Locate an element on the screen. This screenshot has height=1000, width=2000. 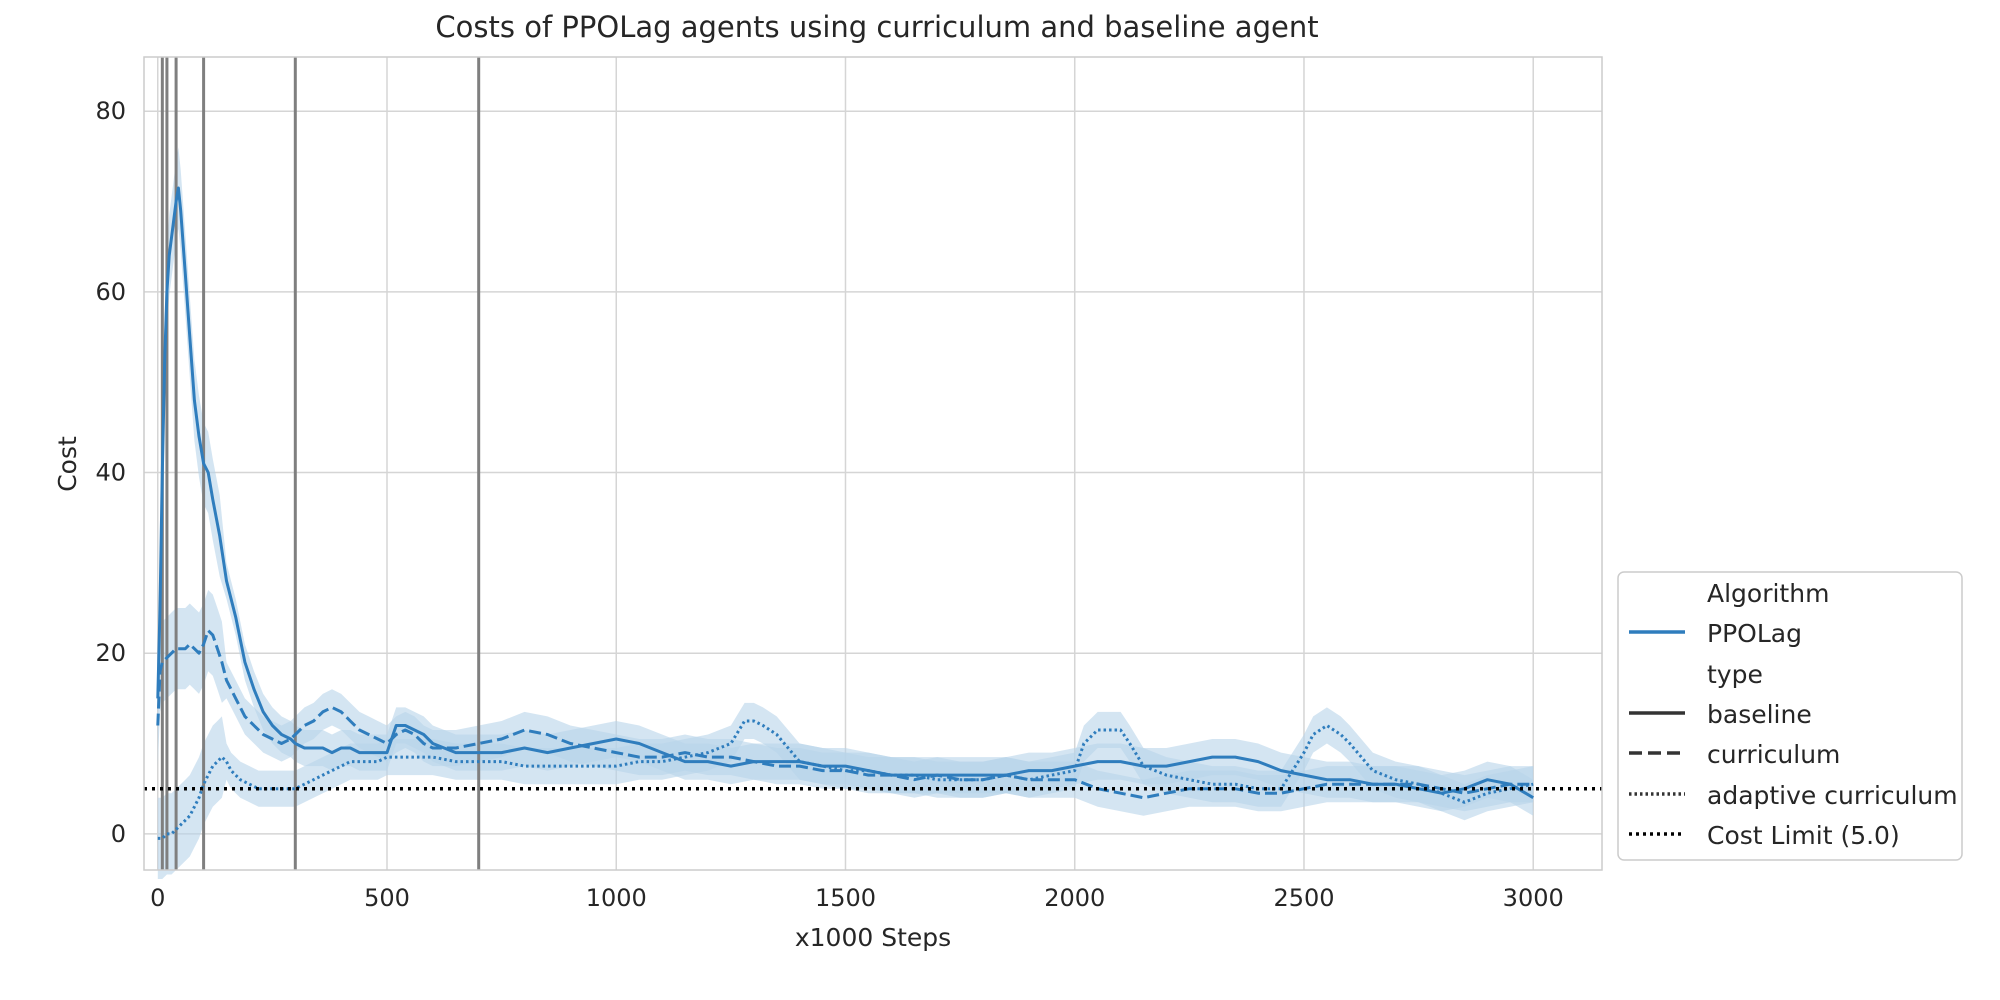
y-tick-label: 20 is located at coordinates (110, 653).